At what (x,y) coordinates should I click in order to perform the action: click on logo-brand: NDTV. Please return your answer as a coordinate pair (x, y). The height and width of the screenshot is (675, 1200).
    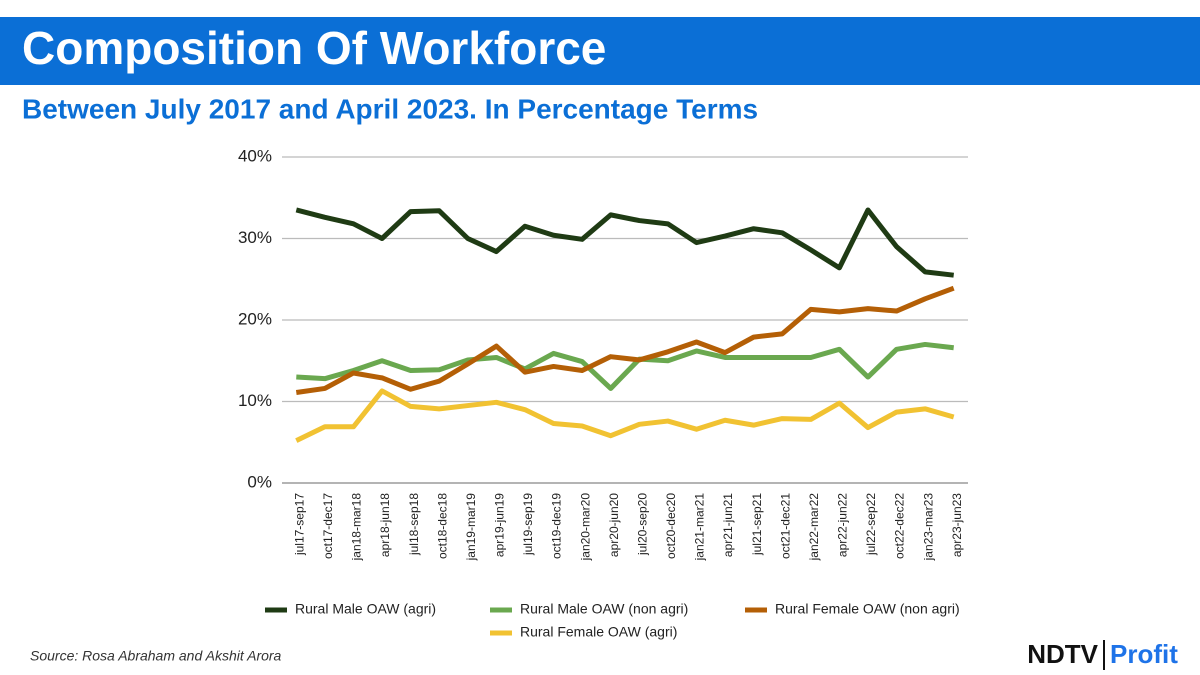
    Looking at the image, I should click on (1062, 654).